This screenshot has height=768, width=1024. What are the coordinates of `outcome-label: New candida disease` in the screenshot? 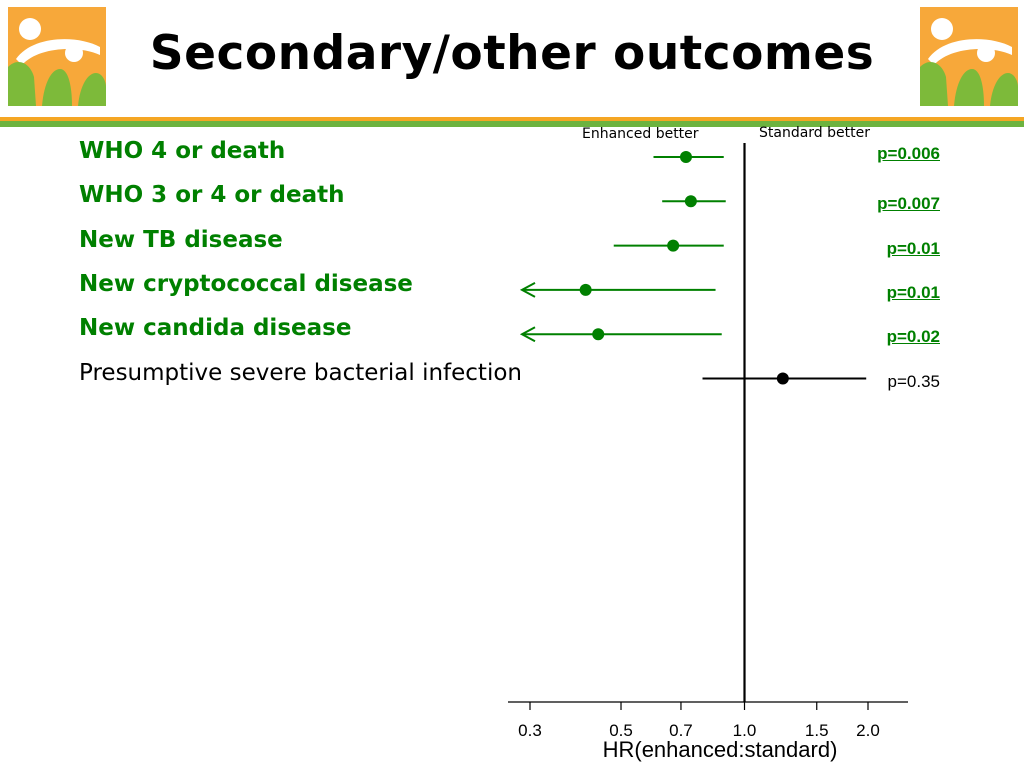 It's located at (215, 328).